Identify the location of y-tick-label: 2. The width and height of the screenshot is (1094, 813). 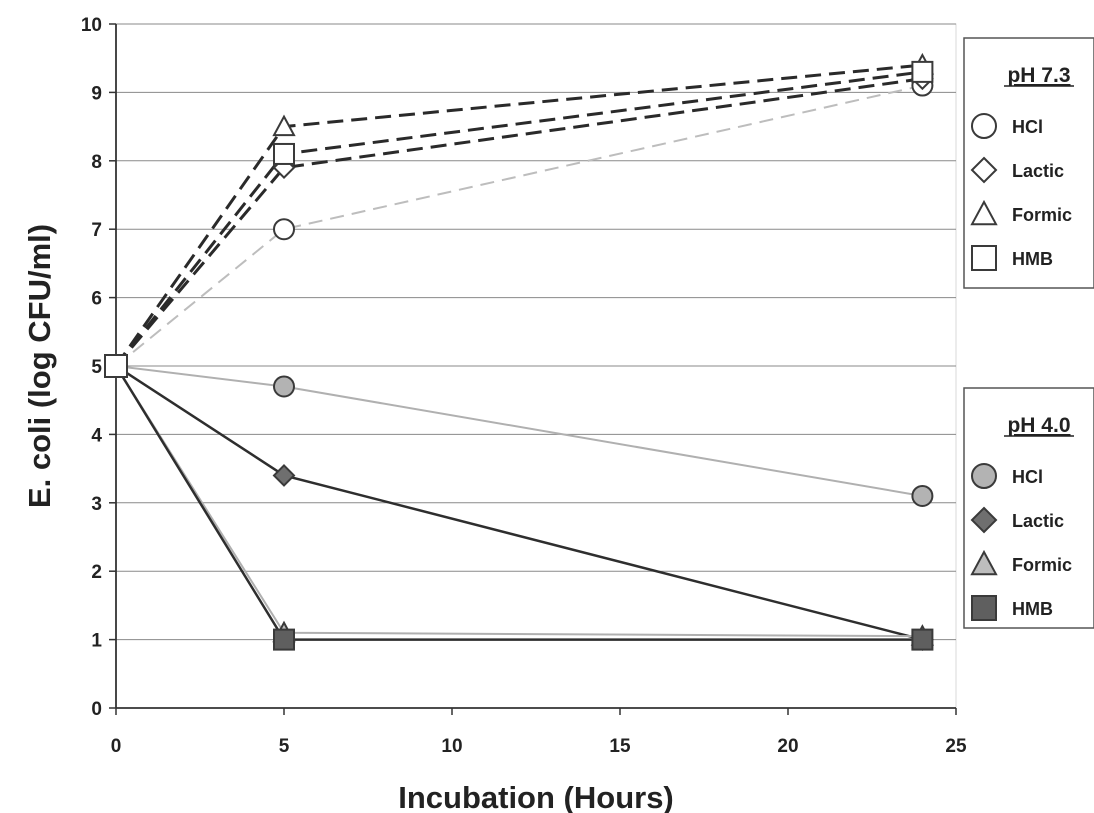
(96, 572).